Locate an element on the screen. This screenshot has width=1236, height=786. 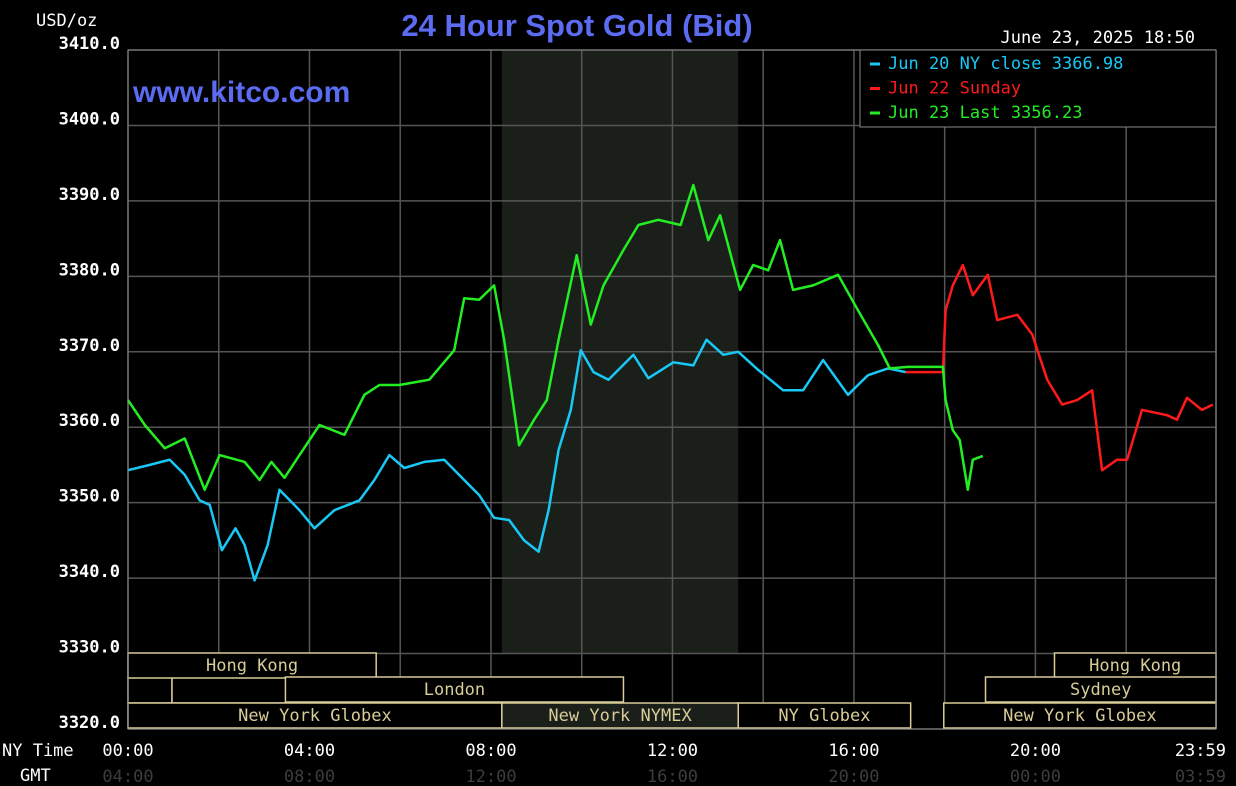
chart-title: 24 Hour Spot Gold (Bid) is located at coordinates (576, 25).